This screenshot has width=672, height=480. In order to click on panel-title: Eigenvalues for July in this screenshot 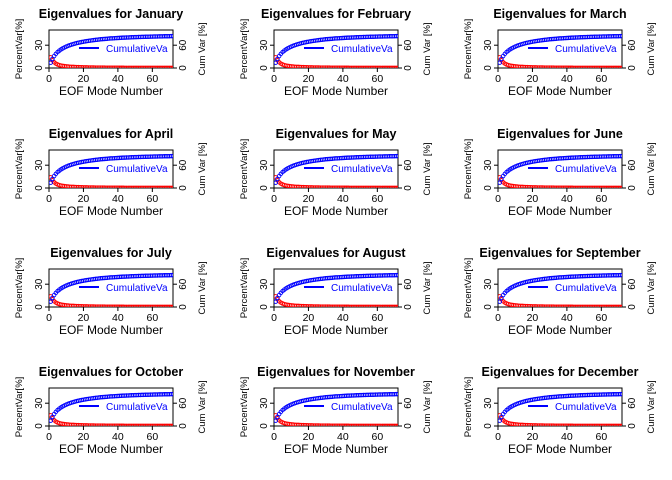, I will do `click(111, 253)`.